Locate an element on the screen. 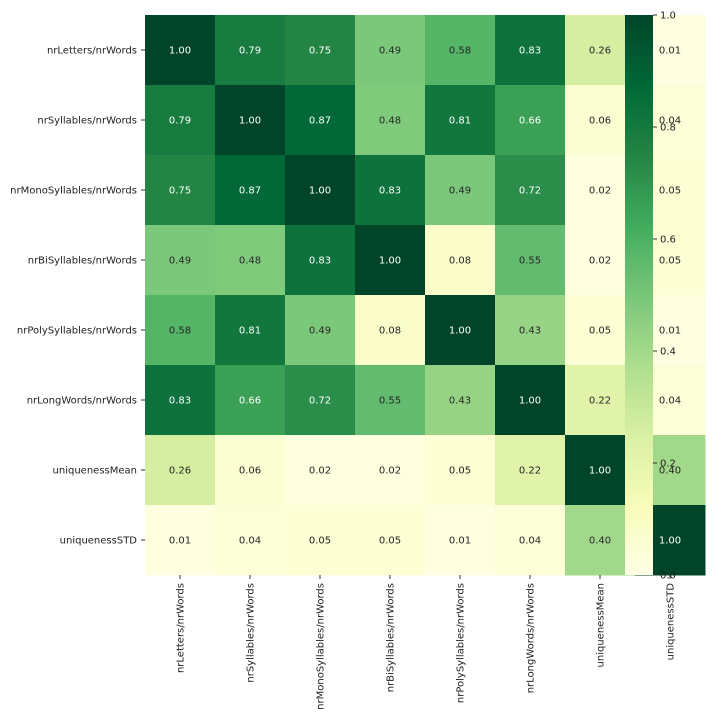 This screenshot has height=720, width=720. cell-value-label: 0.55 is located at coordinates (390, 401).